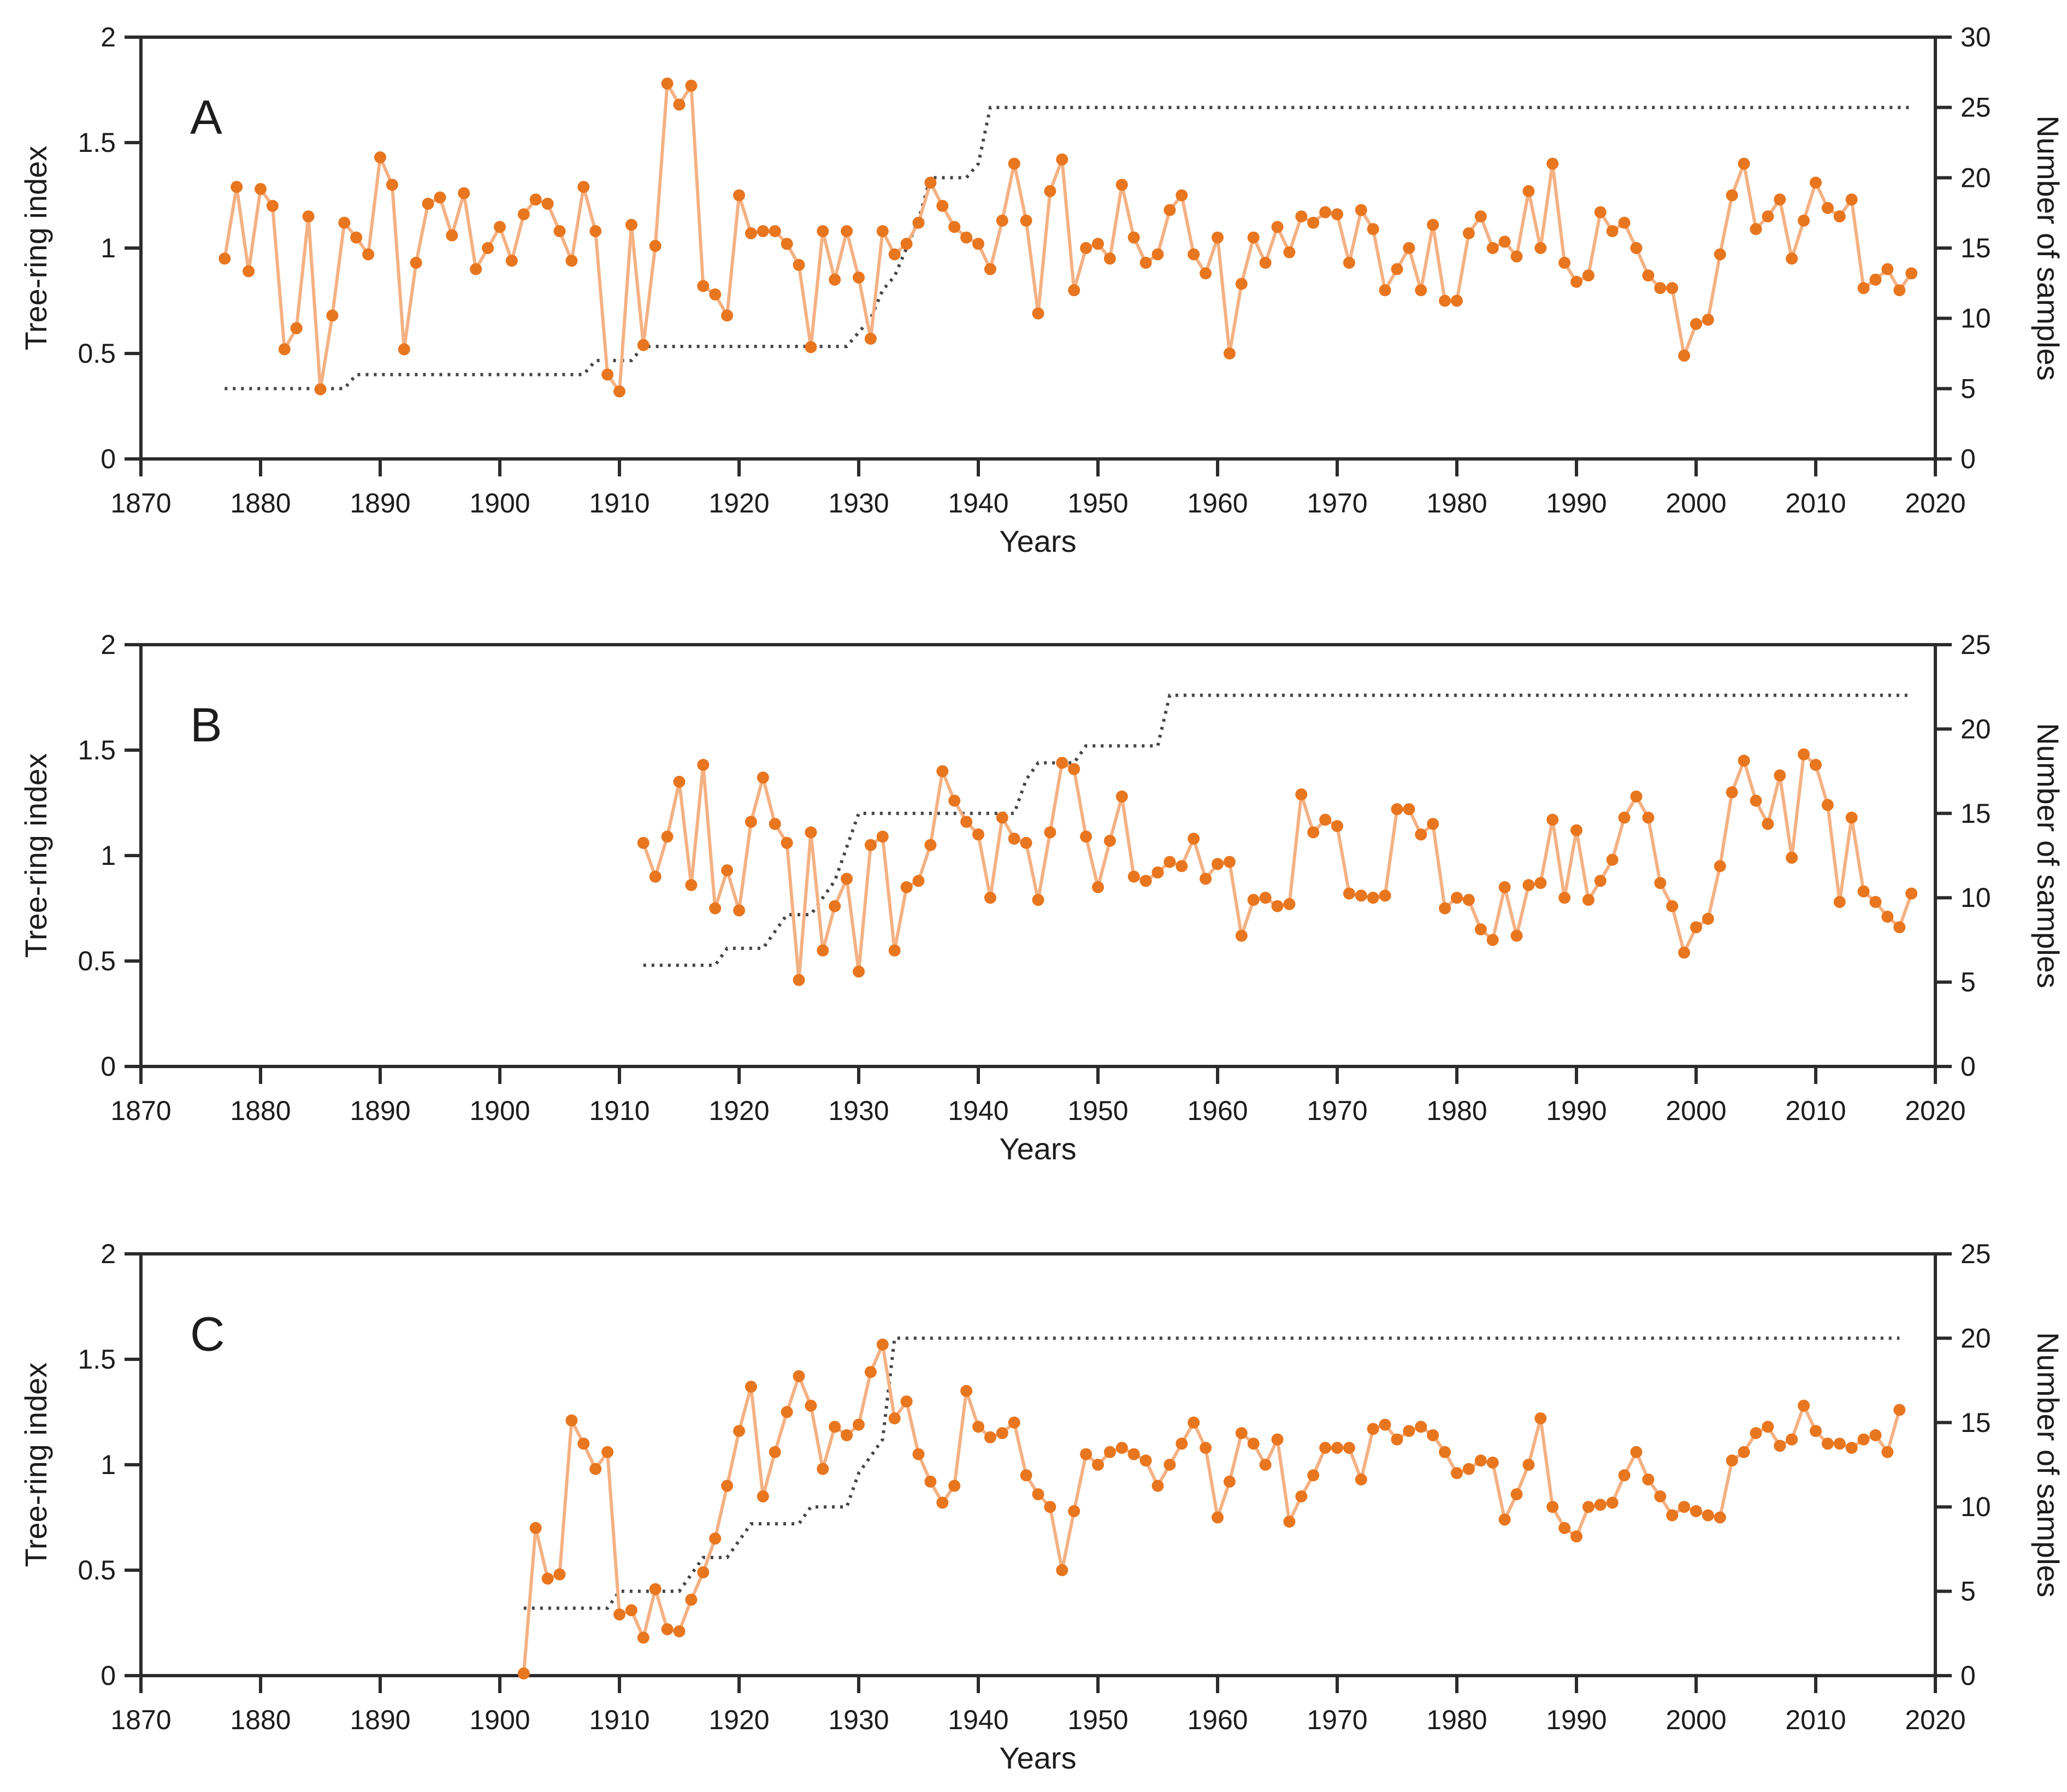 The width and height of the screenshot is (2067, 1792). What do you see at coordinates (1457, 1110) in the screenshot?
I see `x-tick-label: 1980` at bounding box center [1457, 1110].